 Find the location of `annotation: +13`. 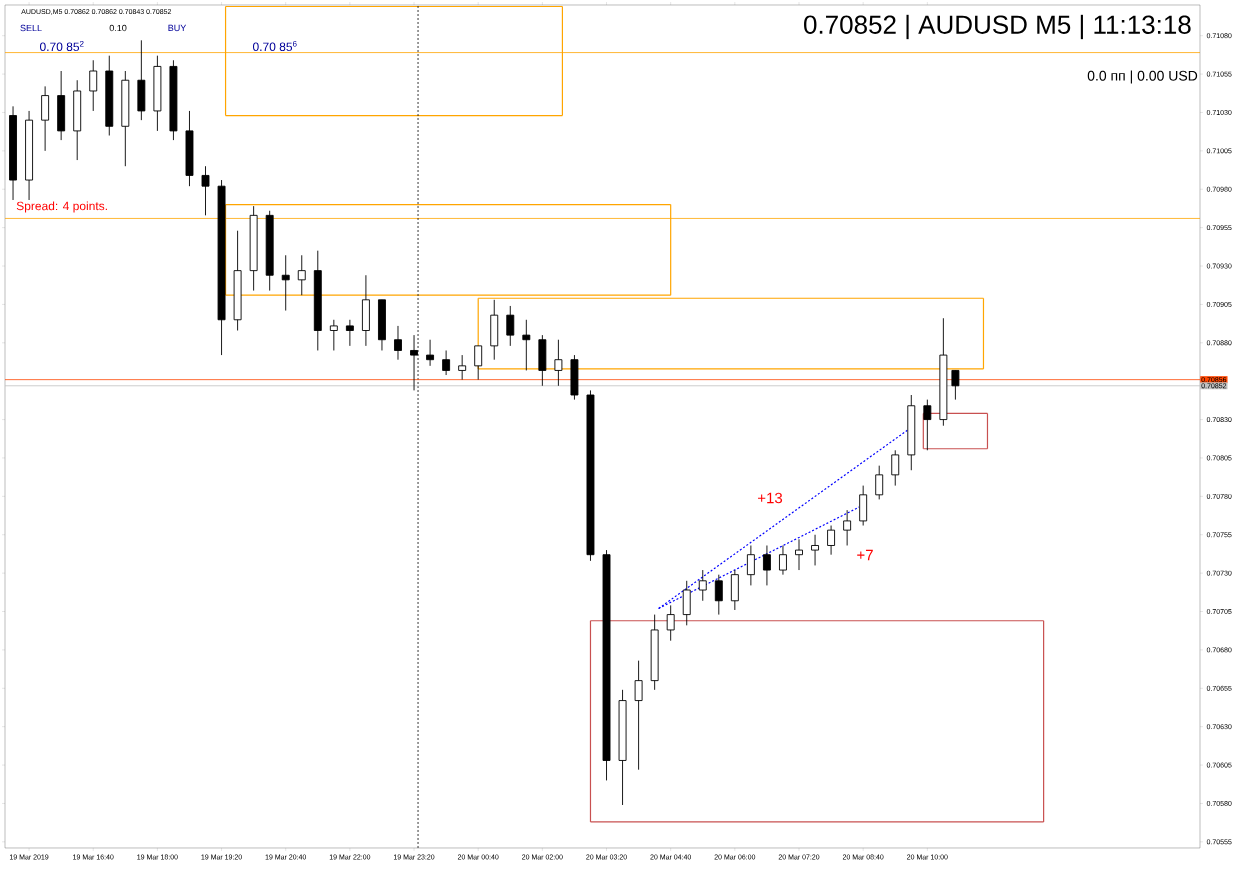

annotation: +13 is located at coordinates (770, 498).